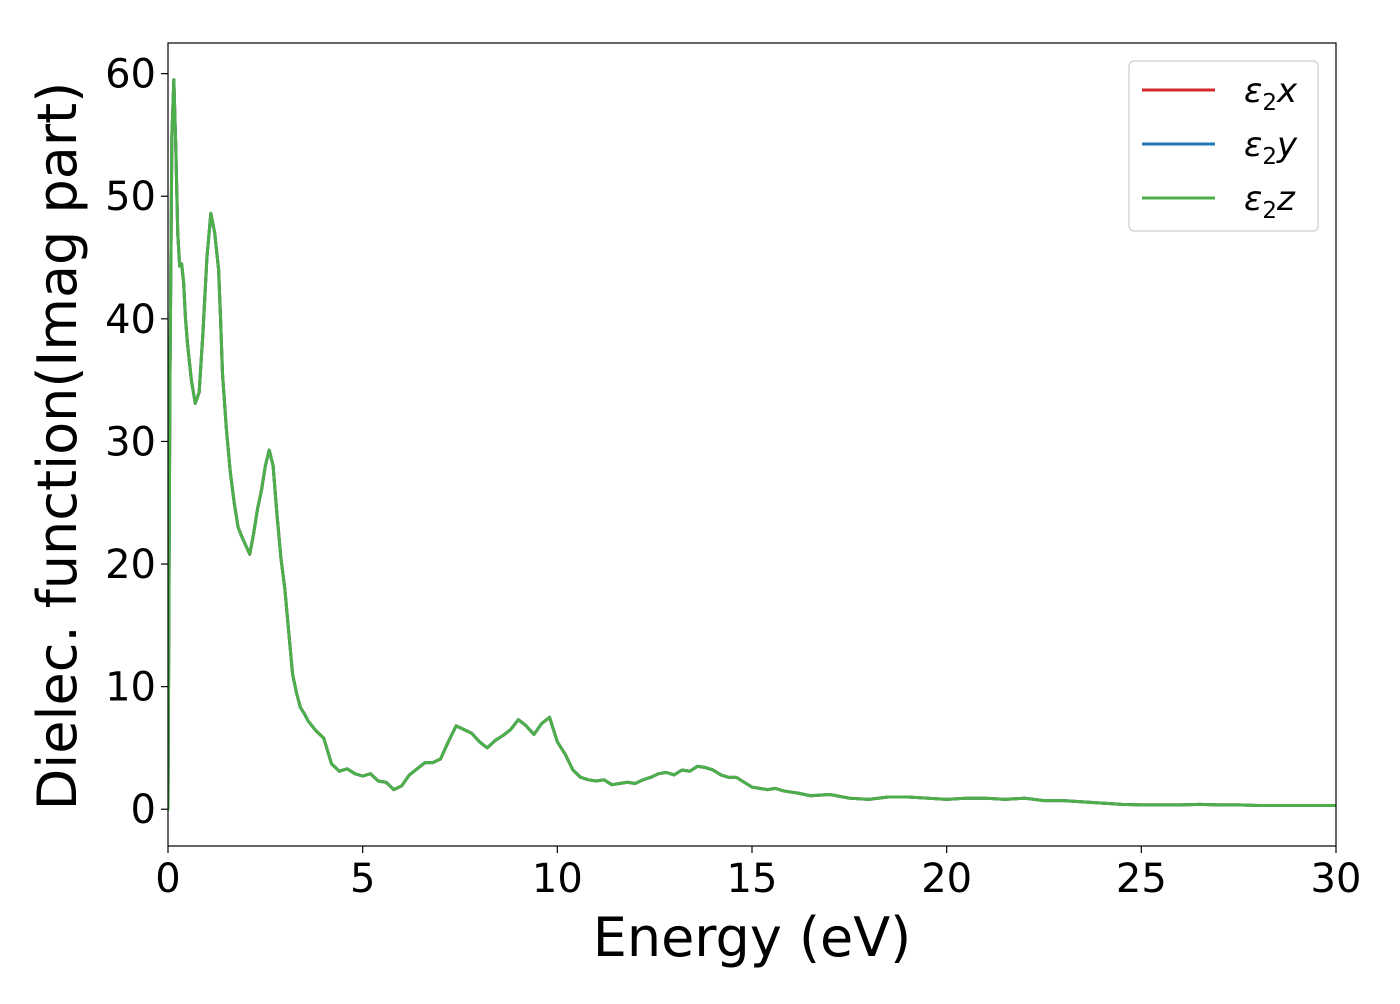 This screenshot has width=1400, height=1004. I want to click on x-tick-label: 0, so click(167, 879).